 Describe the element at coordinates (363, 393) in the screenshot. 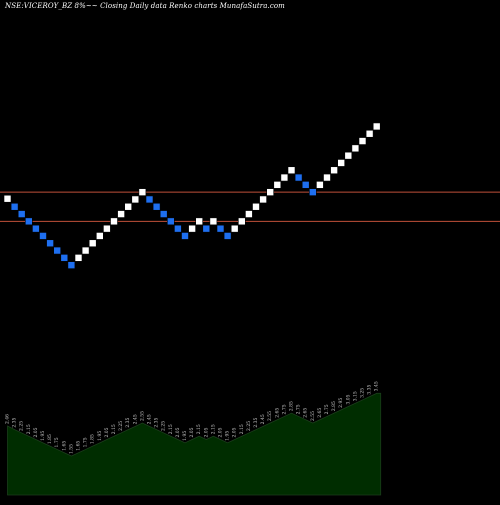

I see `brick-value-label: 3.25` at that location.